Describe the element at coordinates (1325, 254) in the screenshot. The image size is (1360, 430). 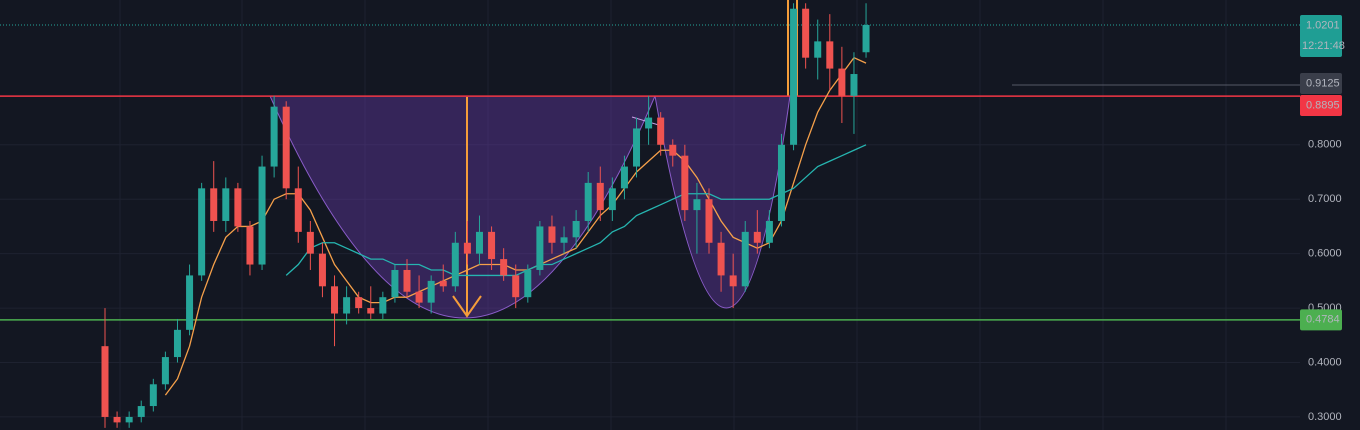
I see `y-tick-label: 0.6000` at that location.